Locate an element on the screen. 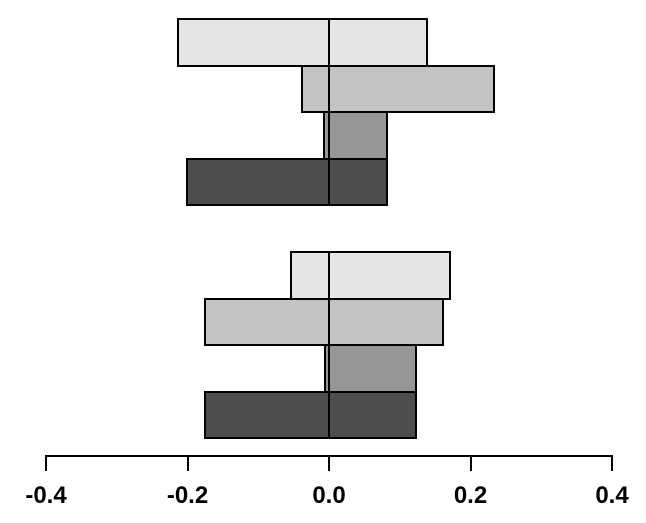 The image size is (646, 523). group-2-bar-lightest is located at coordinates (370, 275).